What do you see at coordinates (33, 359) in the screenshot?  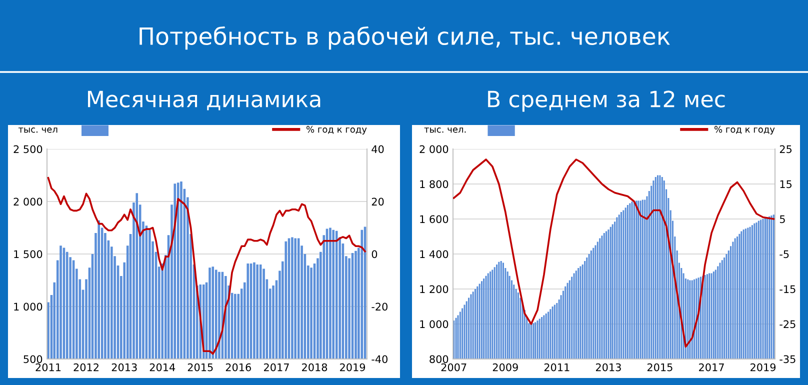 I see `y-tick-label: 500` at bounding box center [33, 359].